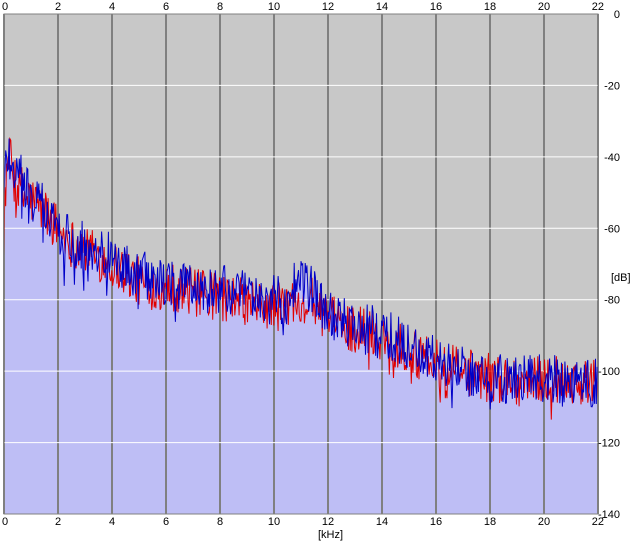  Describe the element at coordinates (274, 7) in the screenshot. I see `x-tick-label-top: 10` at that location.